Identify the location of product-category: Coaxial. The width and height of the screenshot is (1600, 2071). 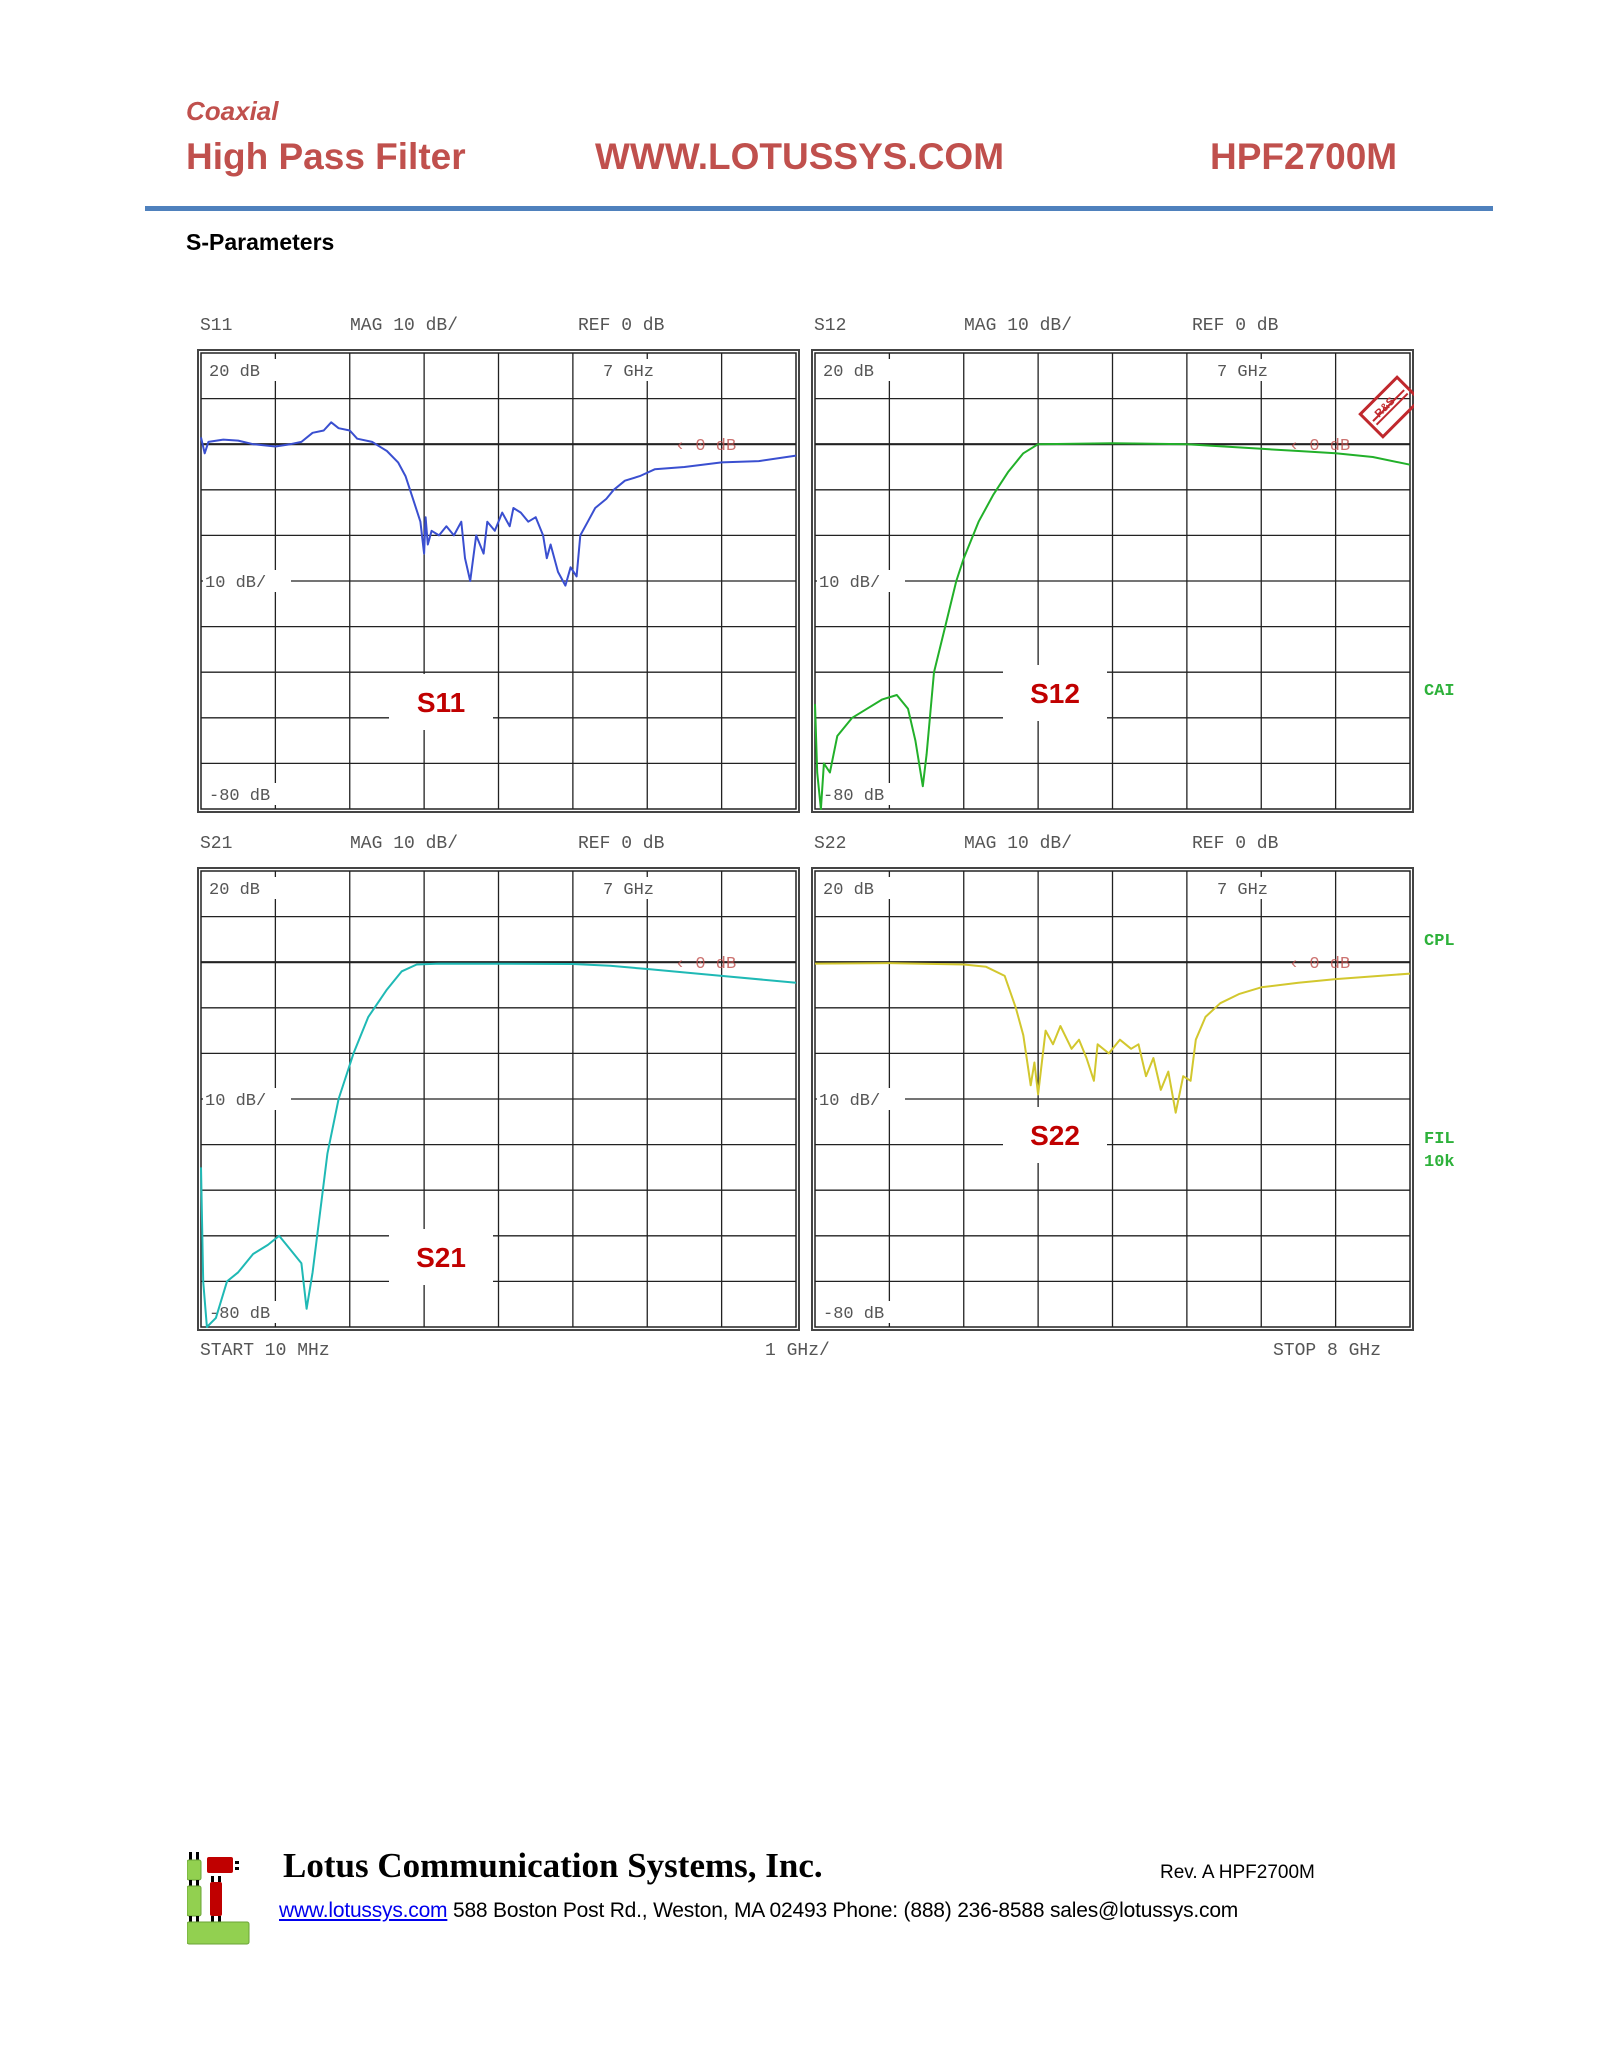
(232, 111).